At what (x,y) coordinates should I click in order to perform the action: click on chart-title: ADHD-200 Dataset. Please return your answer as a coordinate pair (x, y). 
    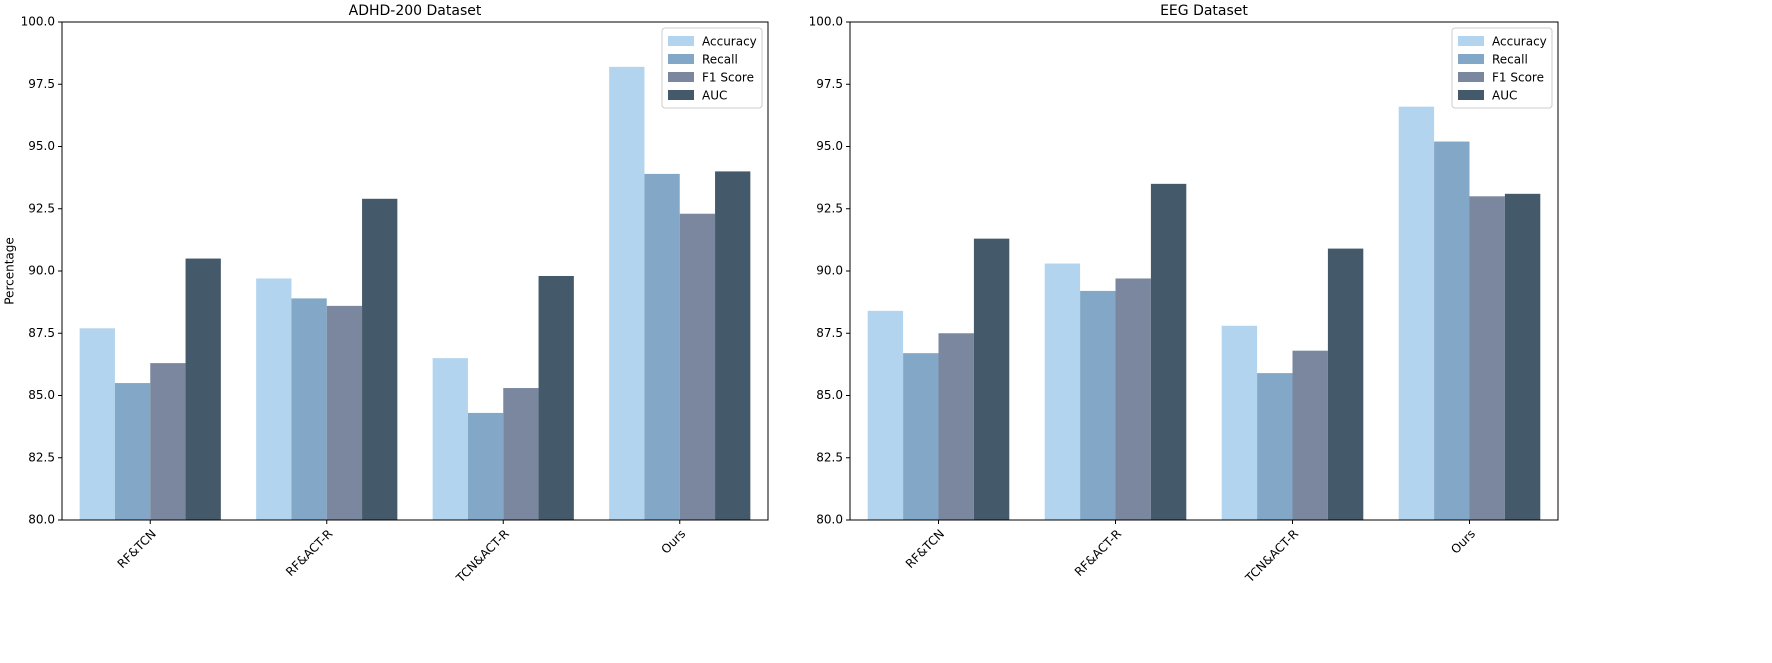
    Looking at the image, I should click on (415, 11).